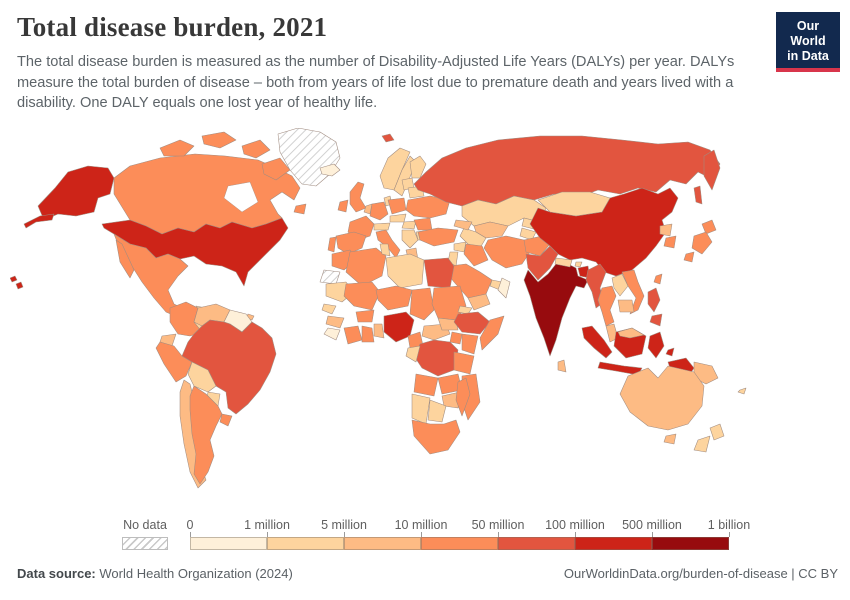  What do you see at coordinates (479, 302) in the screenshot?
I see `country-yemen` at bounding box center [479, 302].